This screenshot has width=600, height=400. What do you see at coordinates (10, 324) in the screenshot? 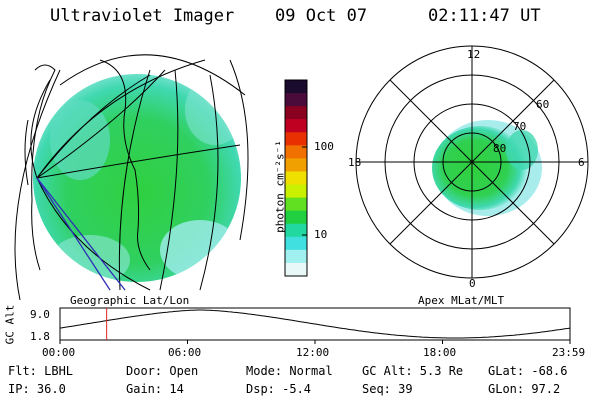
I see `timeline-y-label: GC Alt` at bounding box center [10, 324].